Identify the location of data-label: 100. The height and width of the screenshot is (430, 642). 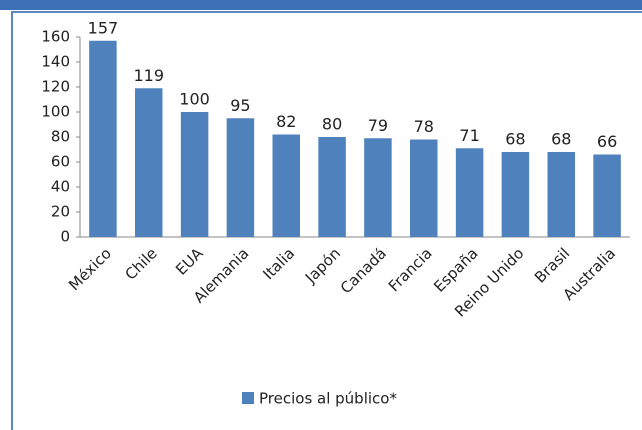
(194, 99).